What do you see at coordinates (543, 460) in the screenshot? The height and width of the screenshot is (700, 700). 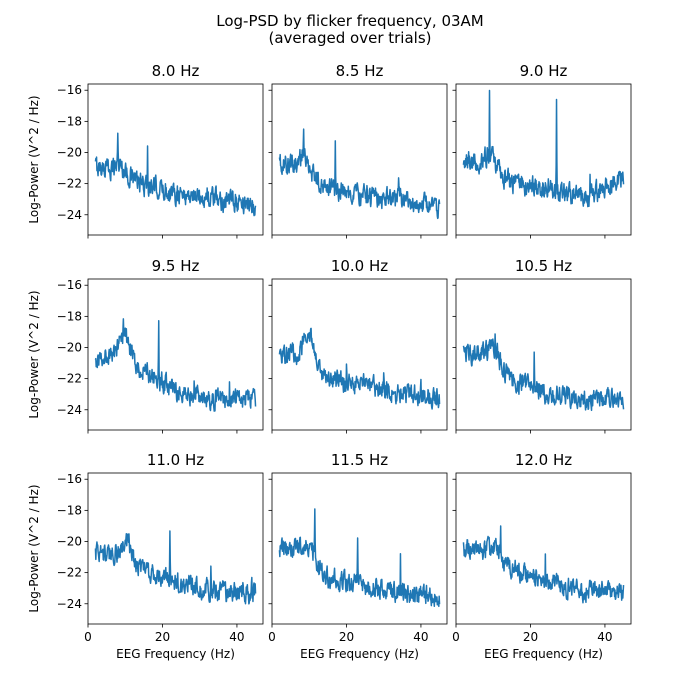 I see `panel-title: 12.0 Hz` at bounding box center [543, 460].